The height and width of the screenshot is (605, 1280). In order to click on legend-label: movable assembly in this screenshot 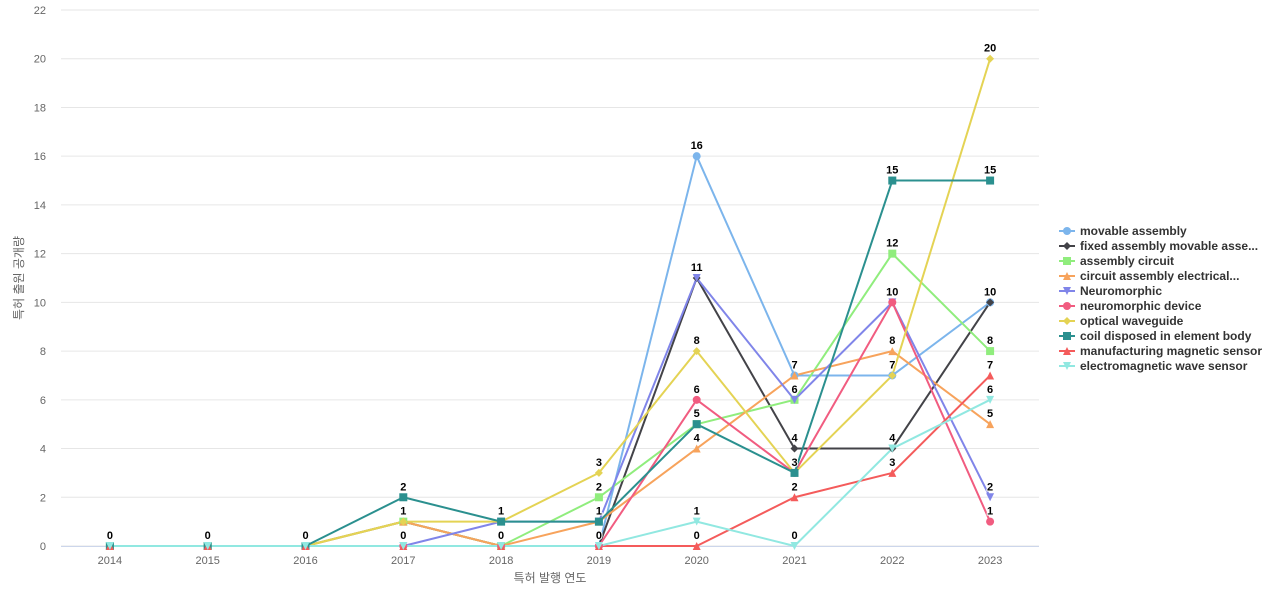, I will do `click(1133, 231)`.